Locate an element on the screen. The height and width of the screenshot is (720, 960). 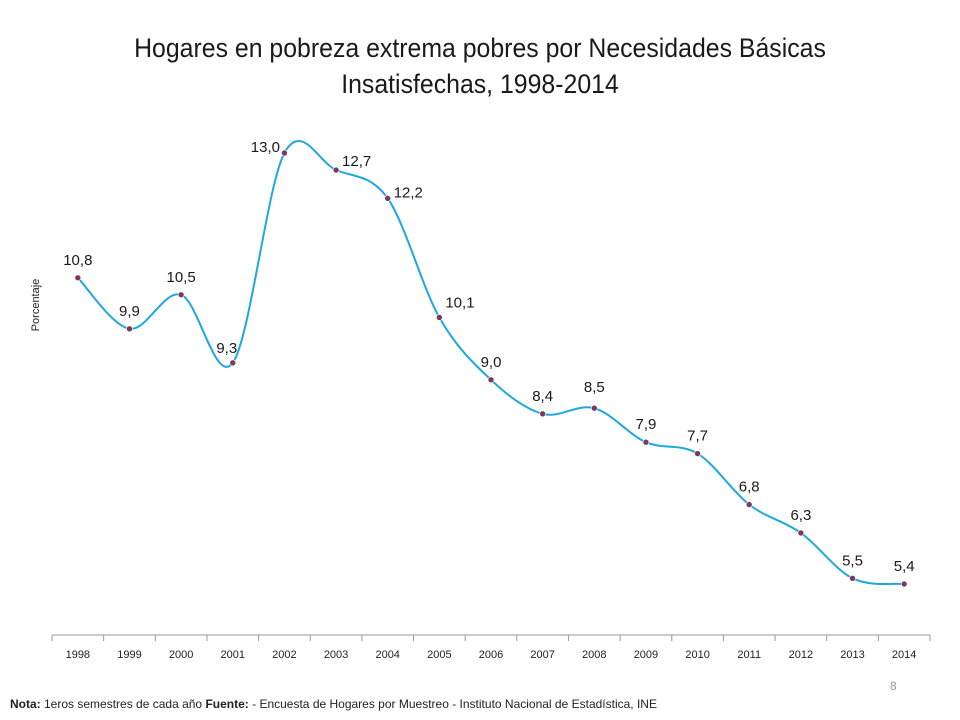
x-tick-label-2014: 2014 is located at coordinates (904, 655).